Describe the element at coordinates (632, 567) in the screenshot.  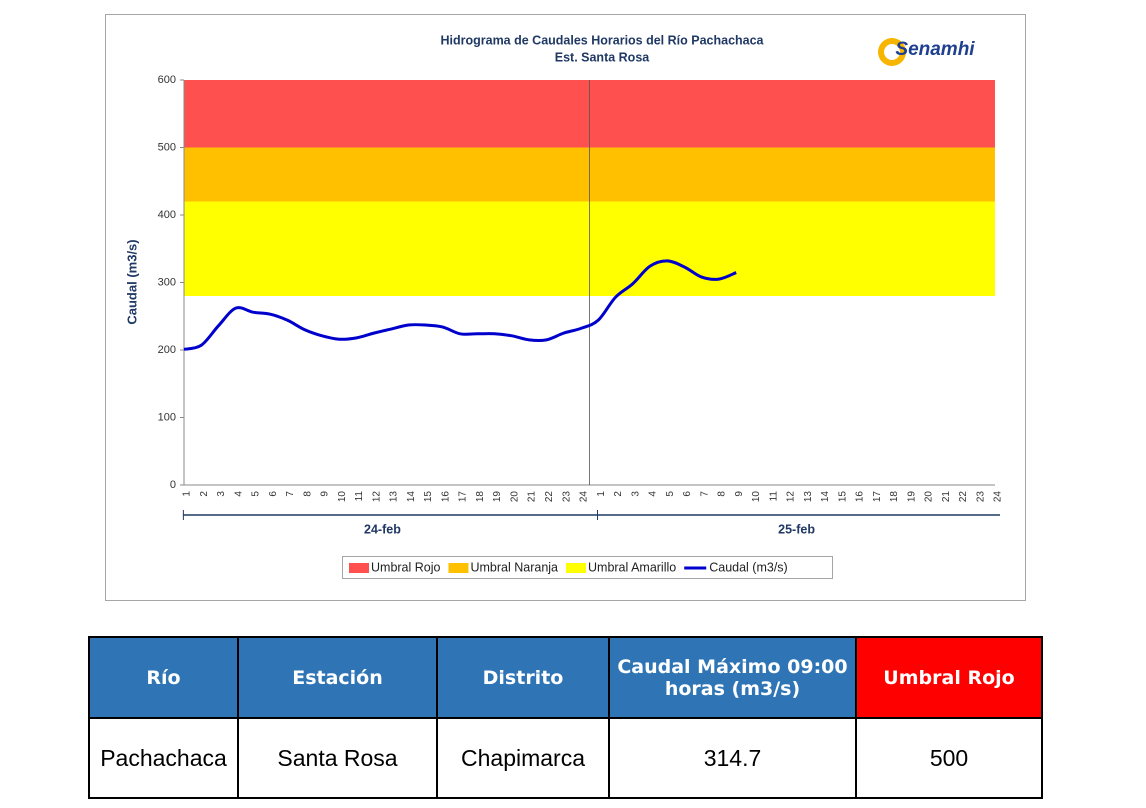
I see `legend-label: Umbral Amarillo` at that location.